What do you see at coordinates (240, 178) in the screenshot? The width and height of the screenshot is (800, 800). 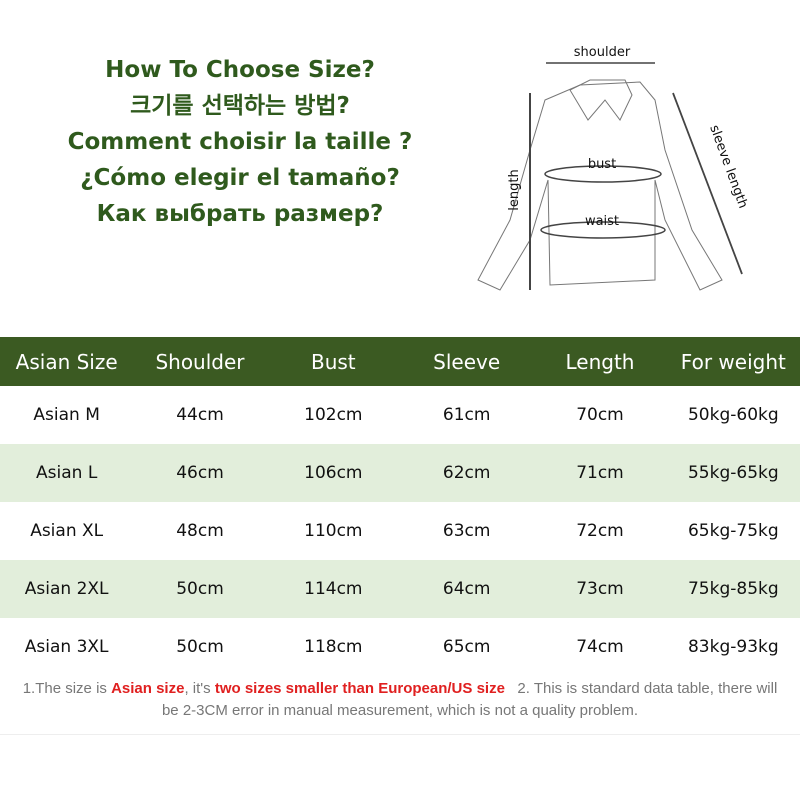 I see `title-spanish: ¿Cómo elegir el tamaño?` at bounding box center [240, 178].